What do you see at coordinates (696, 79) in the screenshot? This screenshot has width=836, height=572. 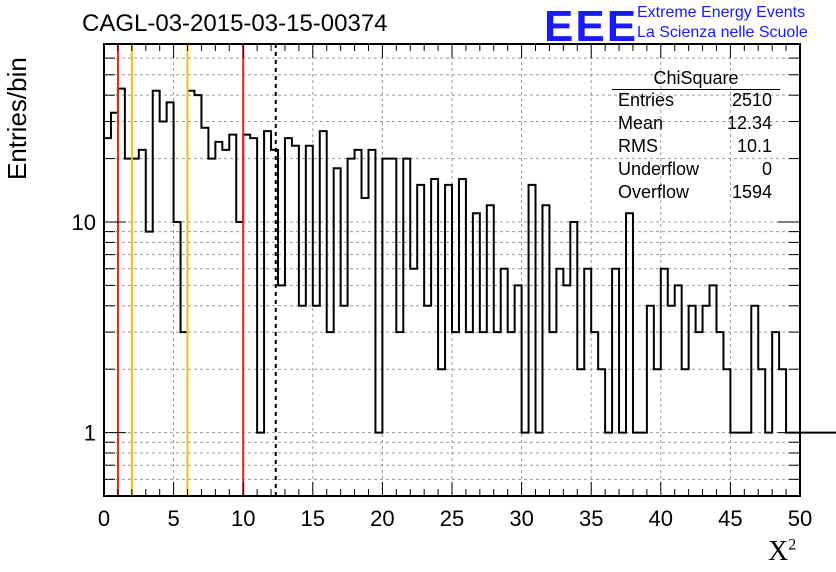 I see `stats-title: ChiSquare` at bounding box center [696, 79].